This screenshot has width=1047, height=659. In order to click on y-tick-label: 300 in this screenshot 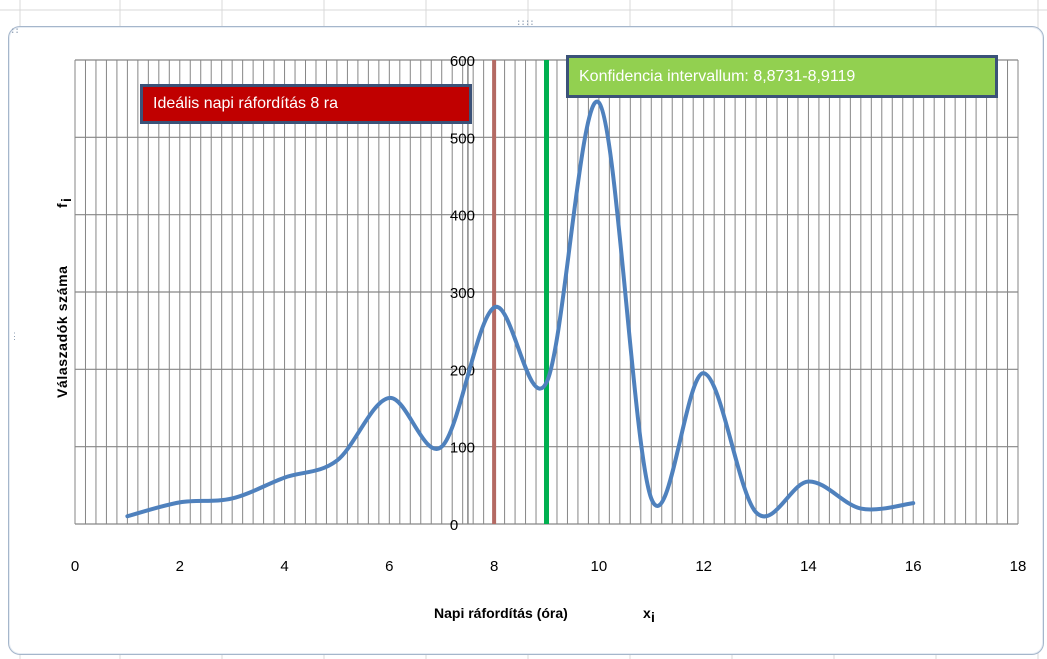, I will do `click(462, 293)`.